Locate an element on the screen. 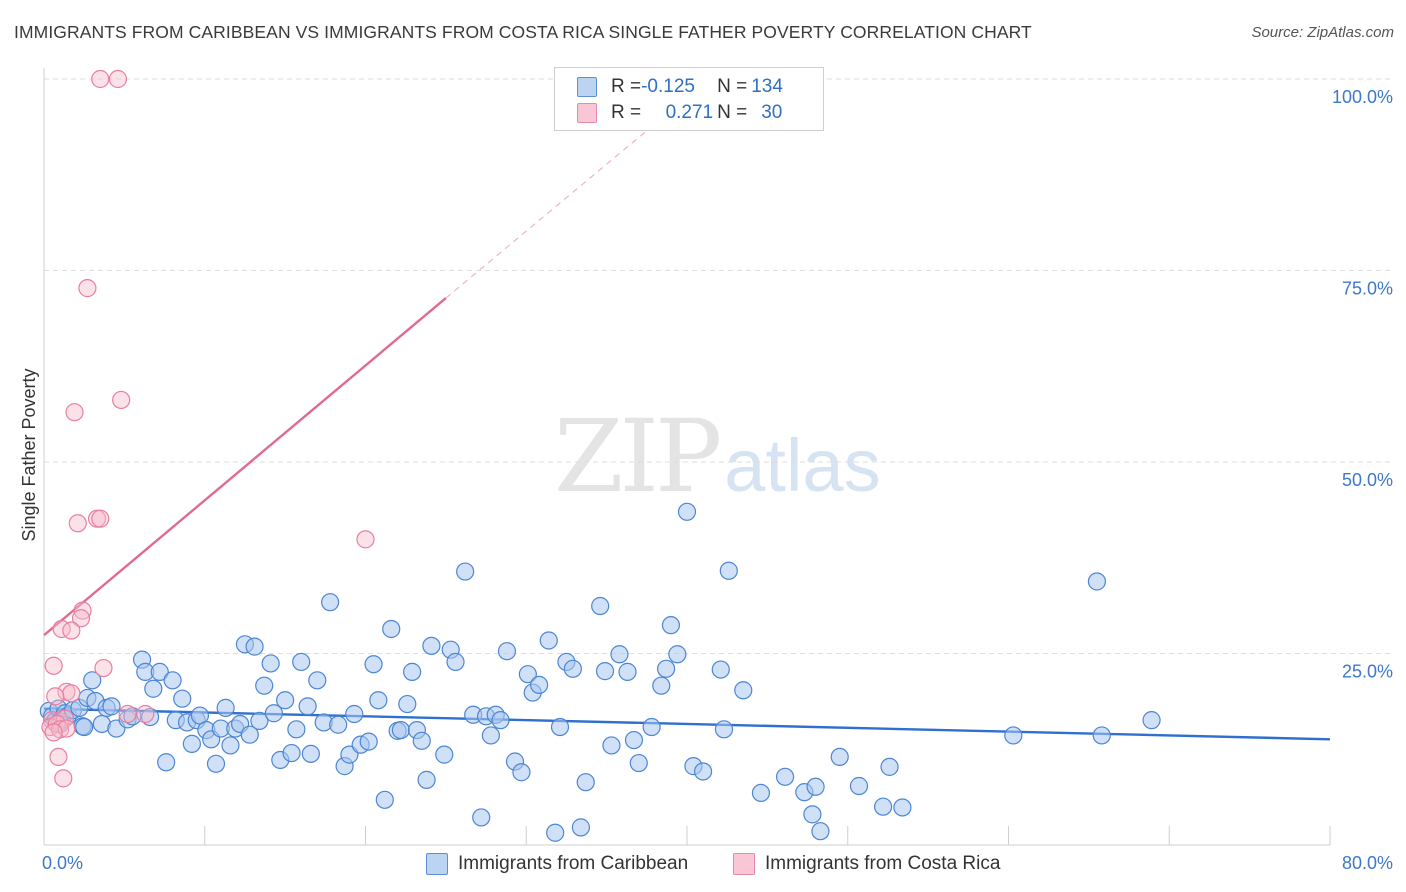  watermark-zip: ZIP is located at coordinates (638, 456).